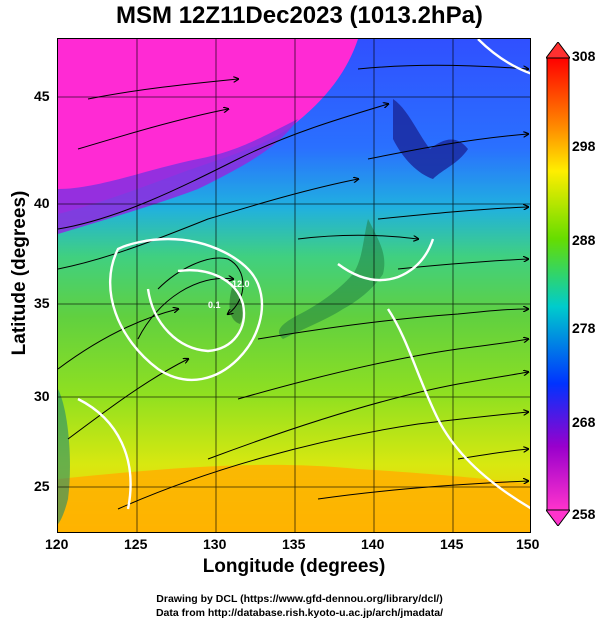 The width and height of the screenshot is (599, 625). I want to click on contour-label-low: 0.1, so click(214, 305).